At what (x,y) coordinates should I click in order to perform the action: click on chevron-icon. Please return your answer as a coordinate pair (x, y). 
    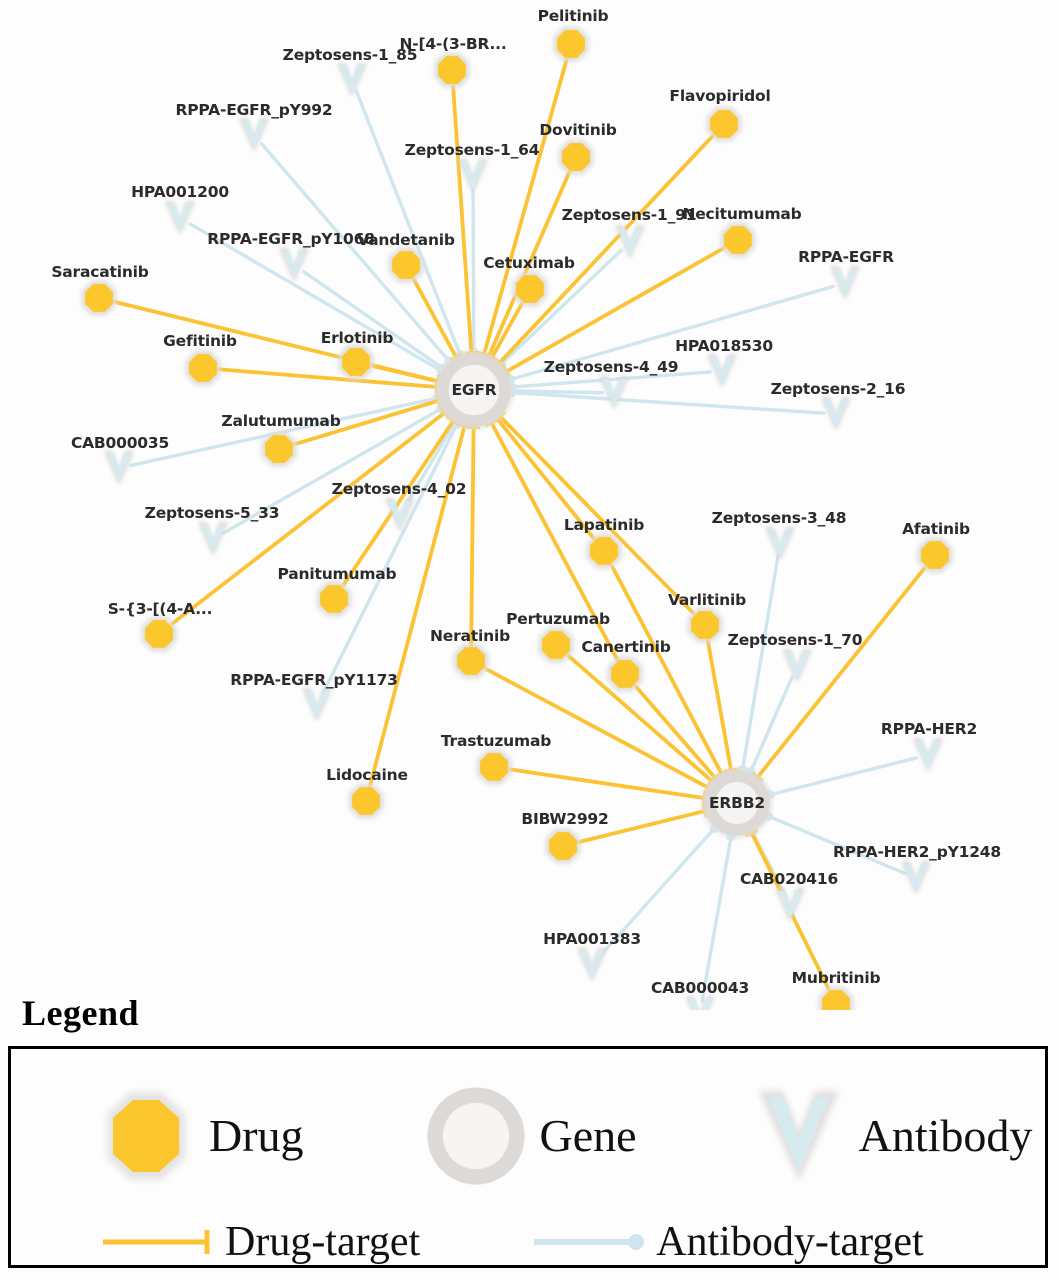
    Looking at the image, I should click on (798, 1136).